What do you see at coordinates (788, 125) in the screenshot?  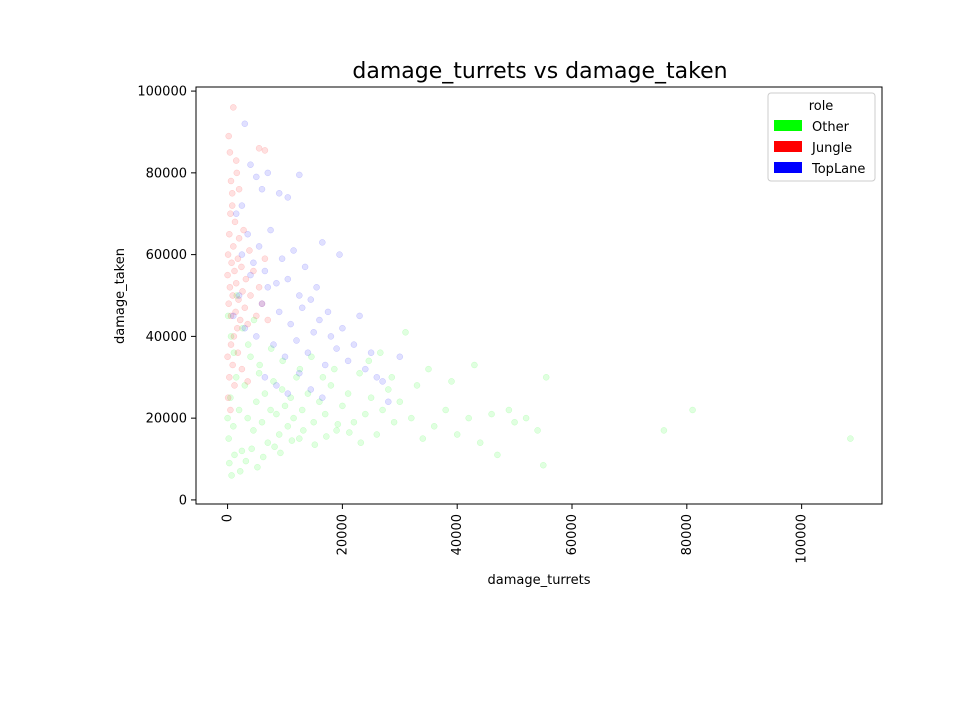 I see `legend-swatch-other` at bounding box center [788, 125].